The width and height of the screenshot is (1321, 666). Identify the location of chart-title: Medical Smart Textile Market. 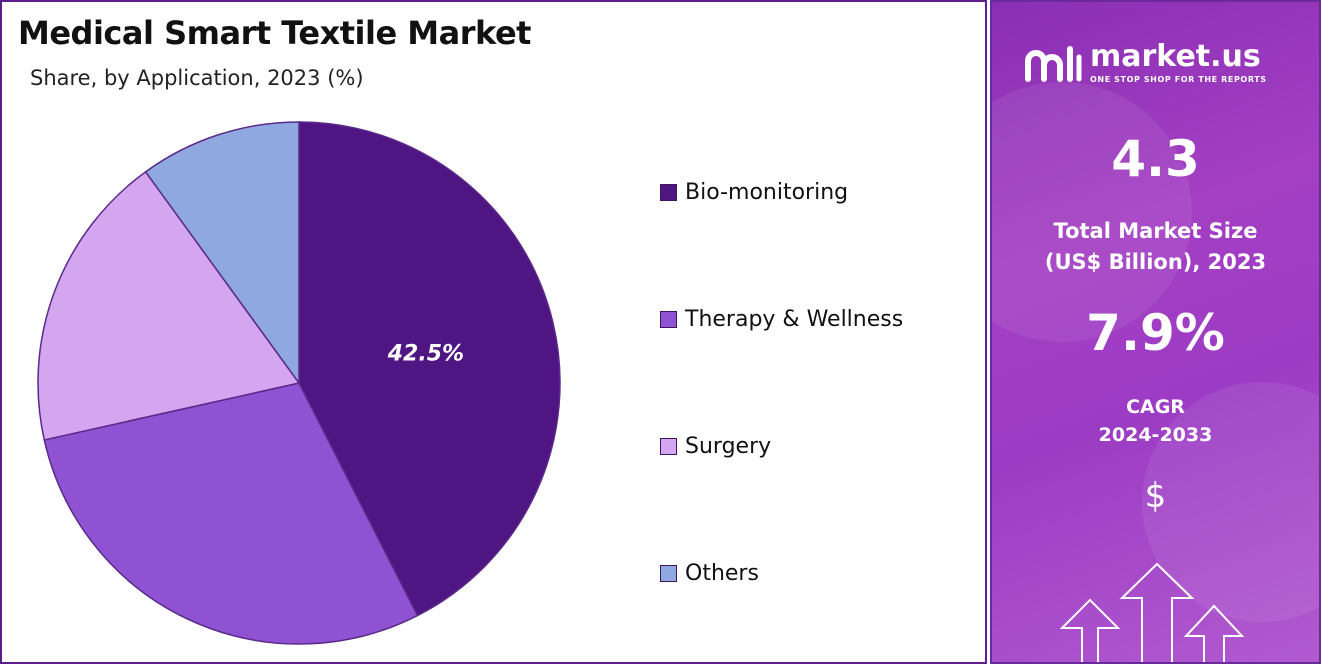
(274, 33).